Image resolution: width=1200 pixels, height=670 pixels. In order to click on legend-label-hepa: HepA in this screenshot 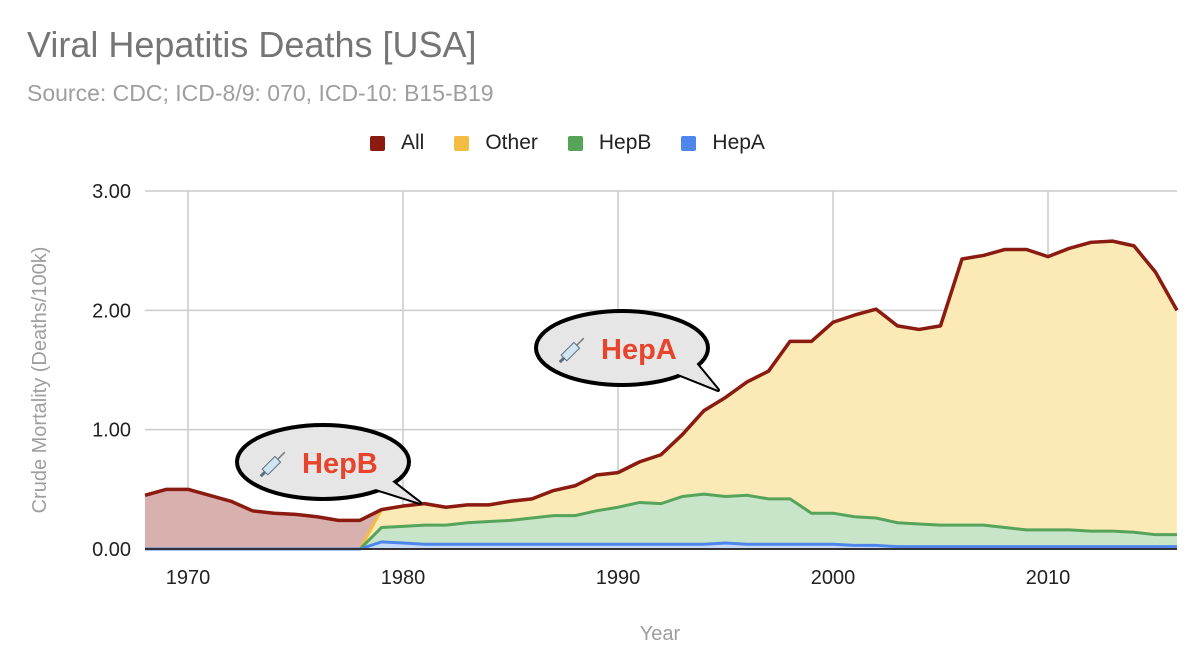, I will do `click(738, 142)`.